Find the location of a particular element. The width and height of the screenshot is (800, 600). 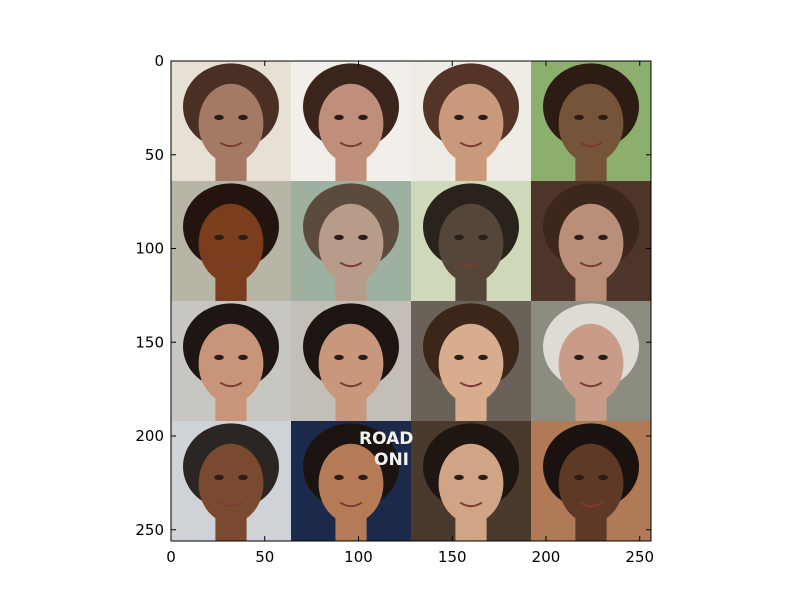

y-tick-label: 200 is located at coordinates (149, 436).